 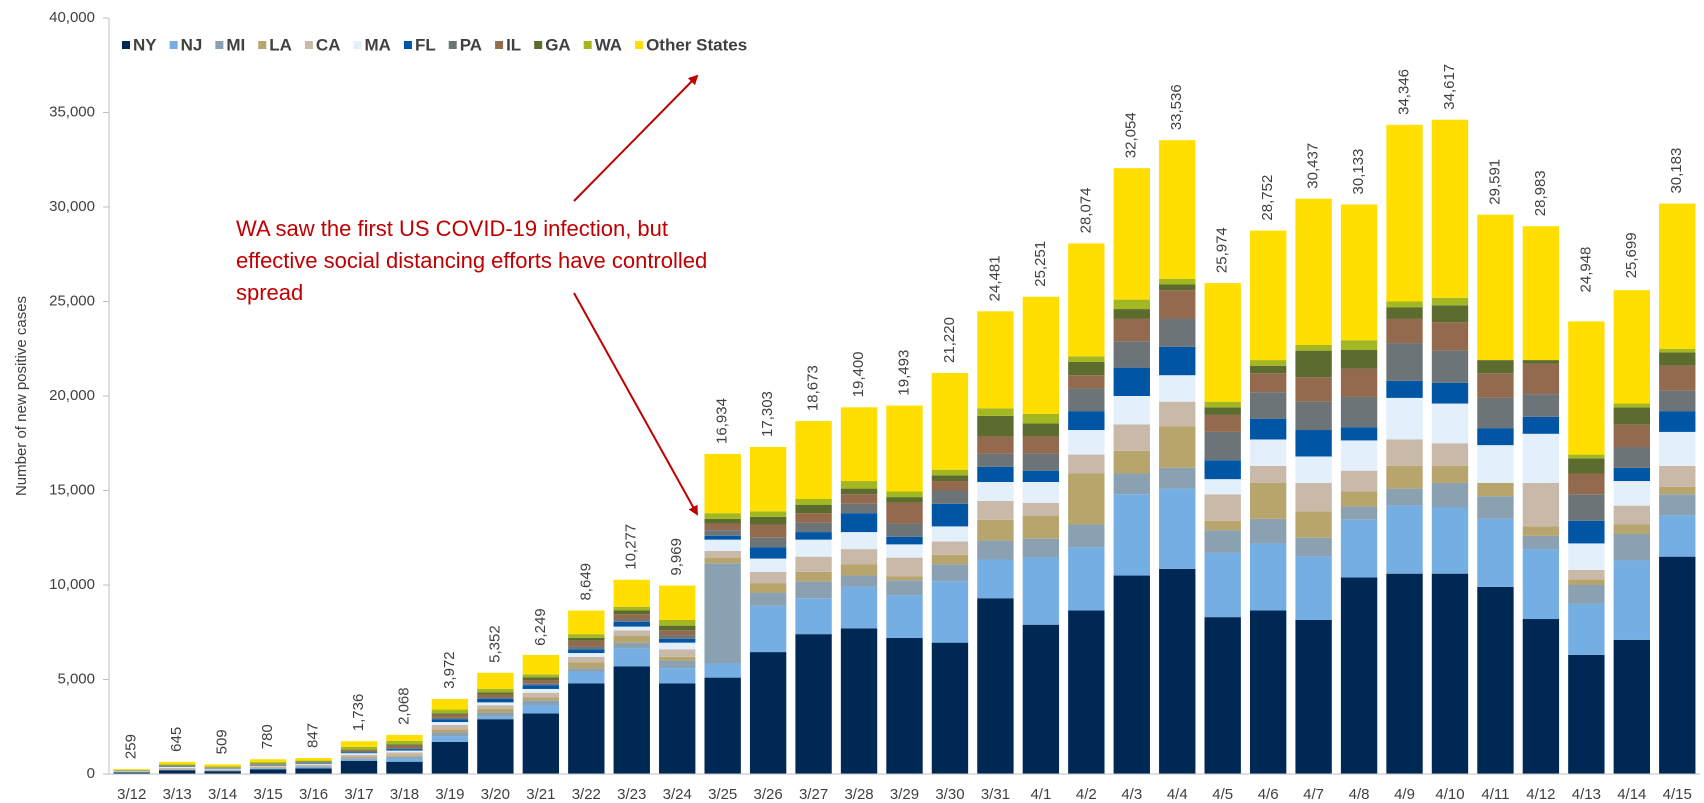 What do you see at coordinates (1540, 193) in the screenshot?
I see `total-label: 28,983` at bounding box center [1540, 193].